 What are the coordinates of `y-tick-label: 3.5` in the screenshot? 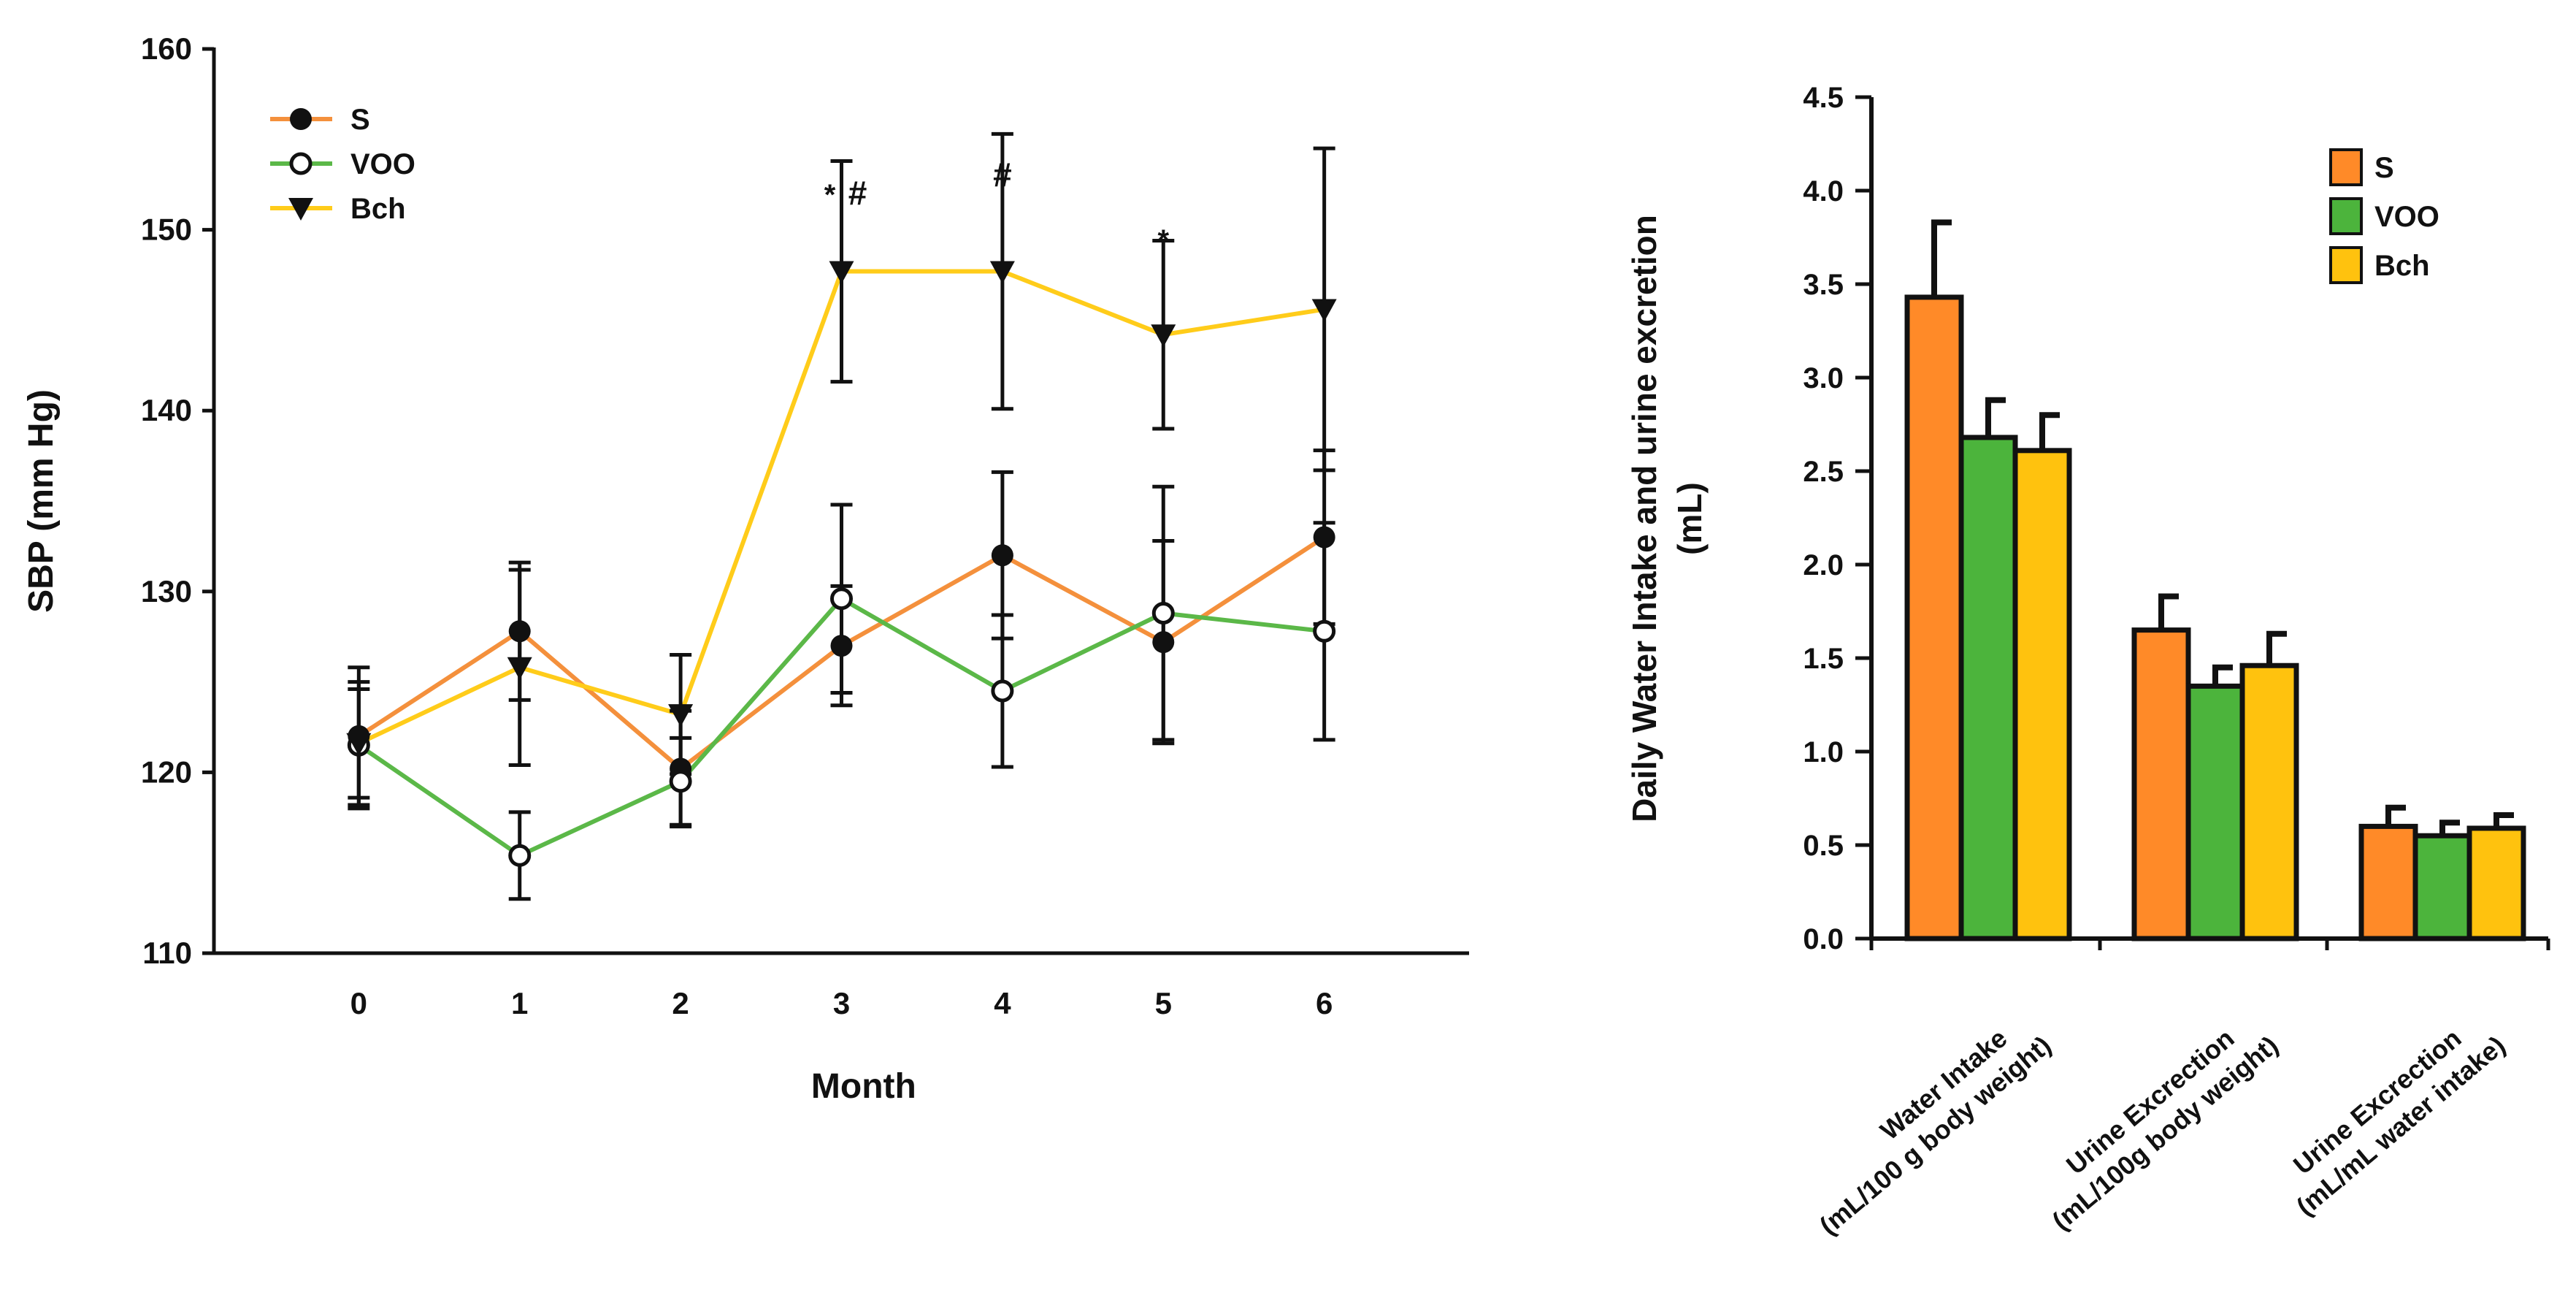 It's located at (1823, 285).